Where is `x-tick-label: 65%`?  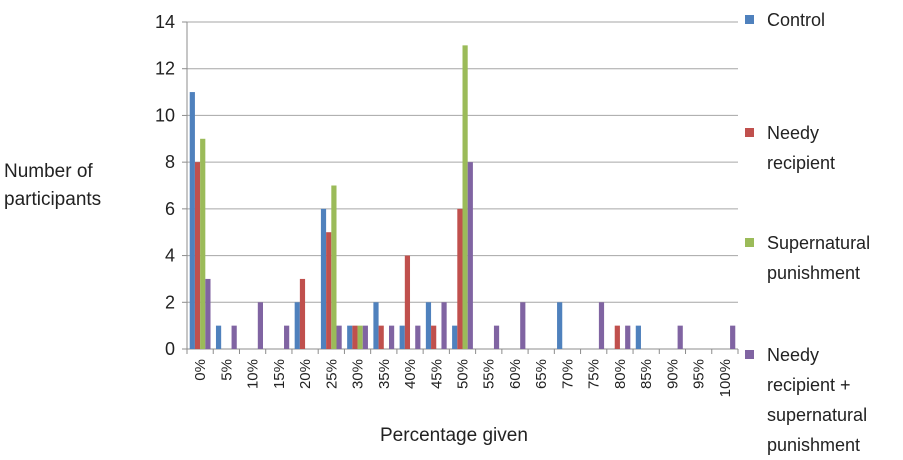
x-tick-label: 65% is located at coordinates (541, 374).